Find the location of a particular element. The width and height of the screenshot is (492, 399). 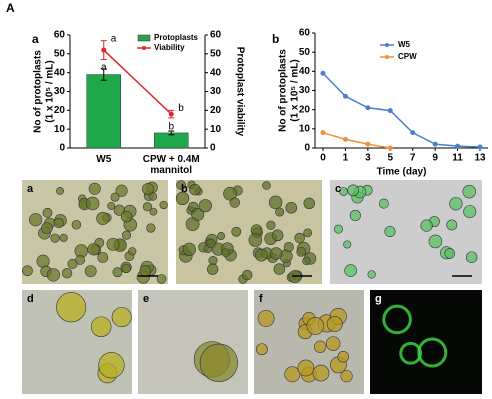

y-tick-label: 40 is located at coordinates (305, 71).